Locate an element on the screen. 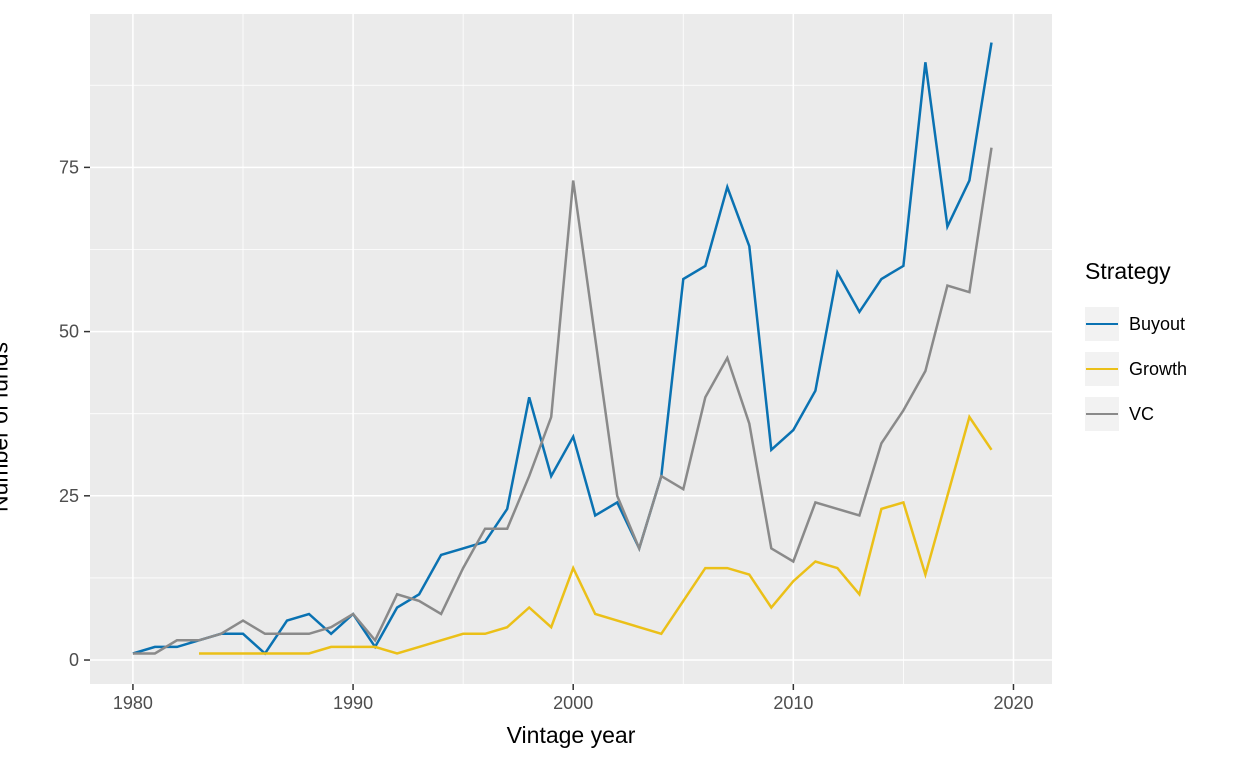 The height and width of the screenshot is (768, 1248). legend-item-buyout: Buyout is located at coordinates (1136, 324).